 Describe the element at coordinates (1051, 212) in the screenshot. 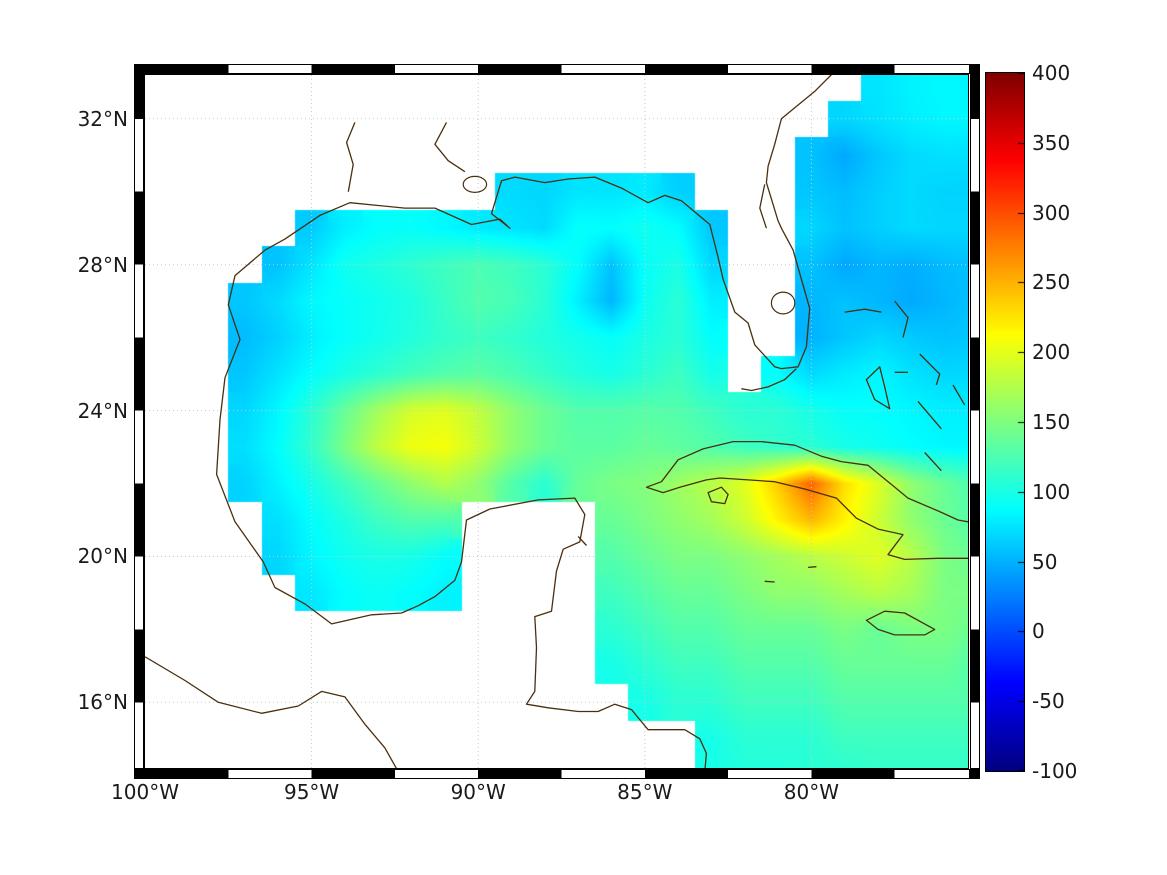

I see `colorbar-tick-label: 300` at that location.